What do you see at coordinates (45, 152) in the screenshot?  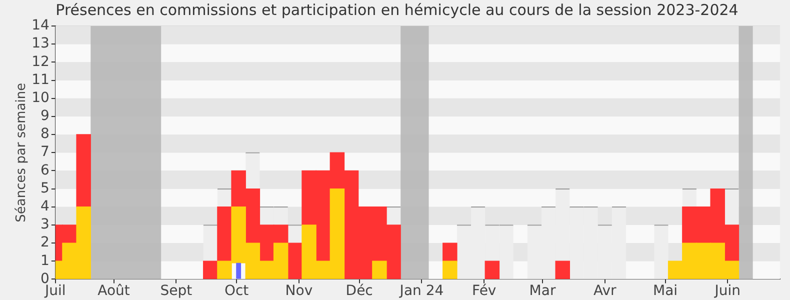 I see `y-tick-label: 7` at bounding box center [45, 152].